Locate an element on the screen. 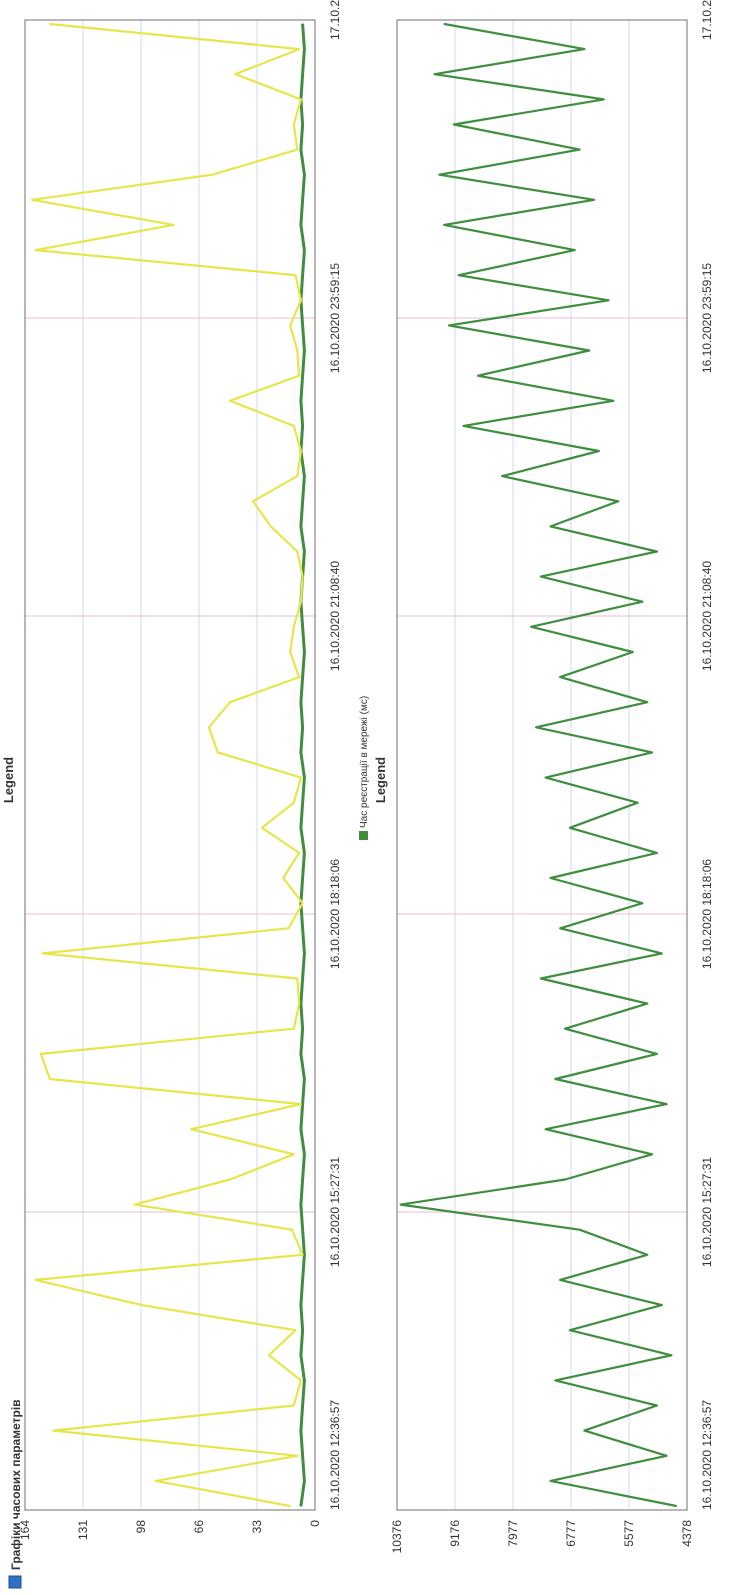 This screenshot has width=747, height=1595. y-tick-label: 6777 is located at coordinates (571, 1533).